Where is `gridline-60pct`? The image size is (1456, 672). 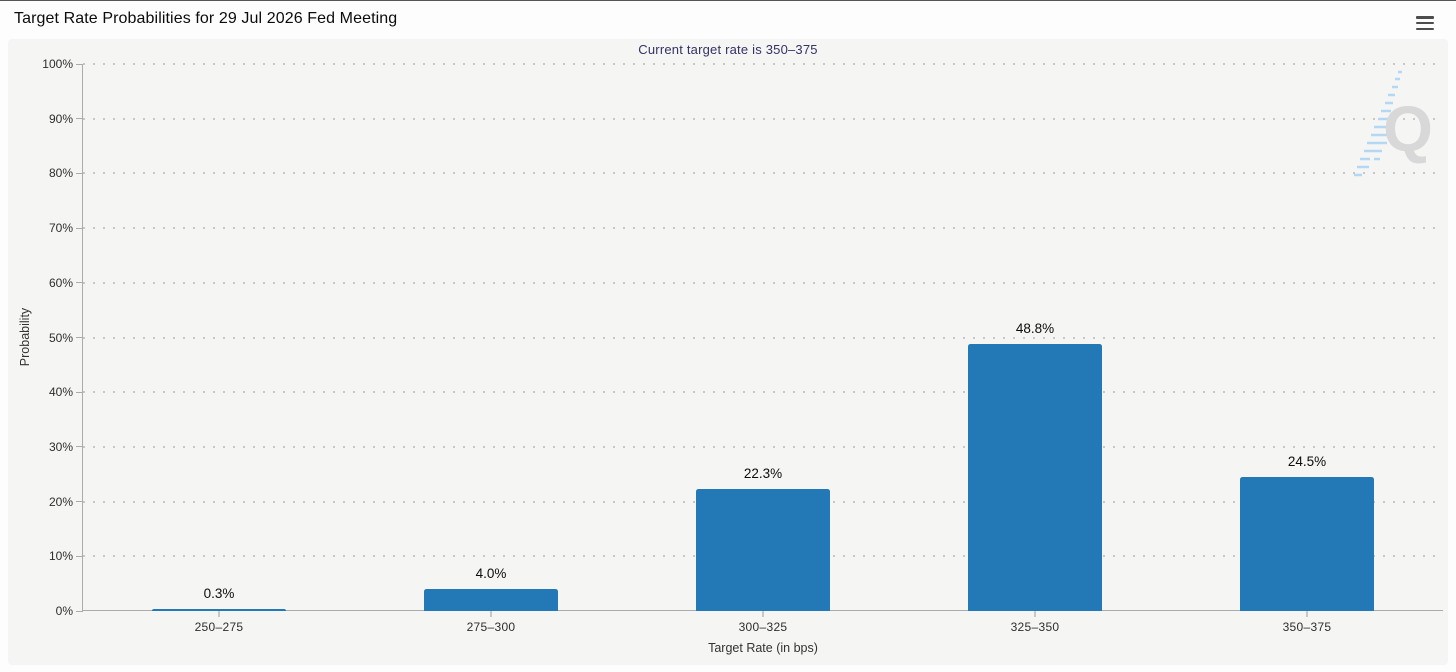 gridline-60pct is located at coordinates (763, 282).